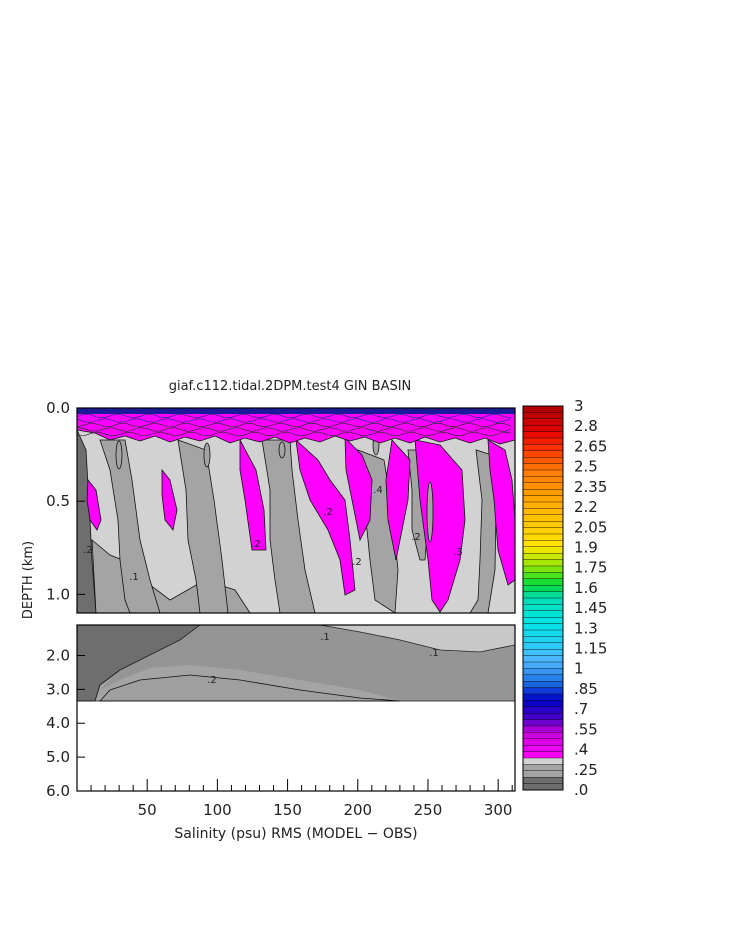  I want to click on colorbar-label: 2.2, so click(586, 507).